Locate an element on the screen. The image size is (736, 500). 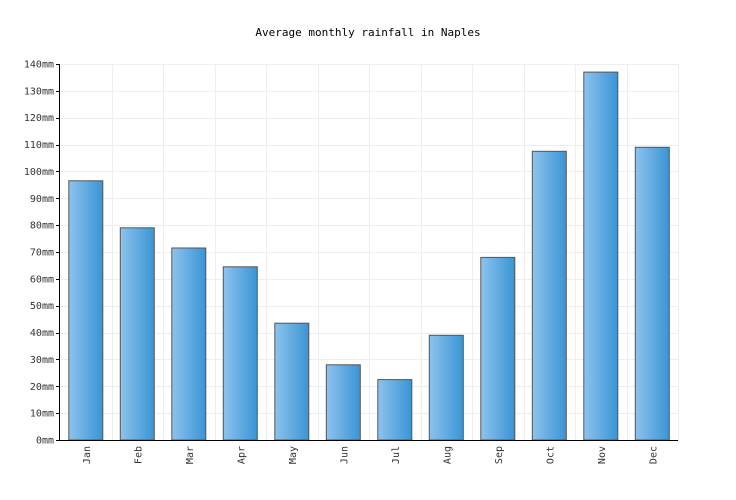
x-tick-label: Feb is located at coordinates (138, 455).